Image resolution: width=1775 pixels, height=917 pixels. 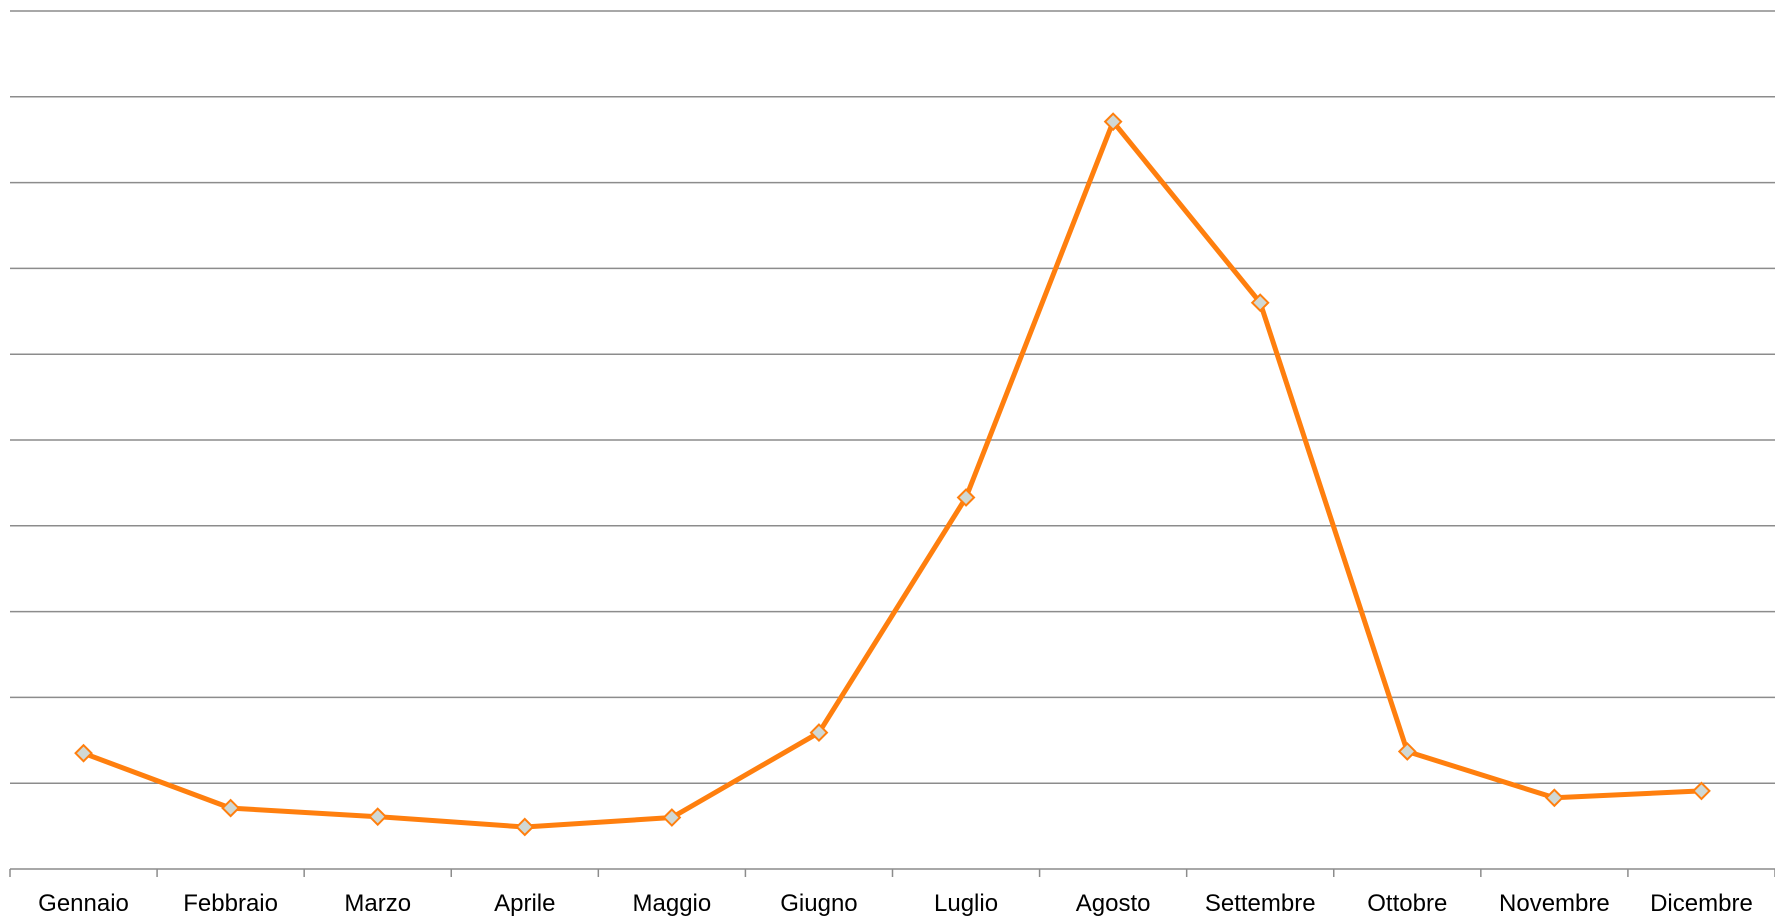 What do you see at coordinates (1113, 903) in the screenshot?
I see `x-tick-label: Agosto` at bounding box center [1113, 903].